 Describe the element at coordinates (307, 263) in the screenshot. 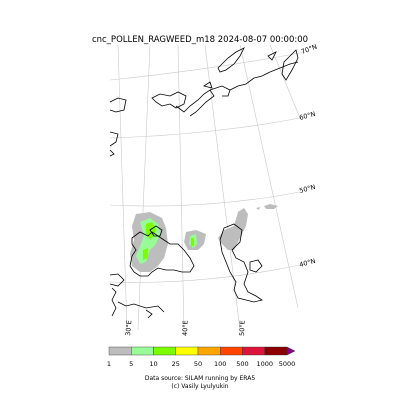

I see `lat-label-40: 40°N` at that location.